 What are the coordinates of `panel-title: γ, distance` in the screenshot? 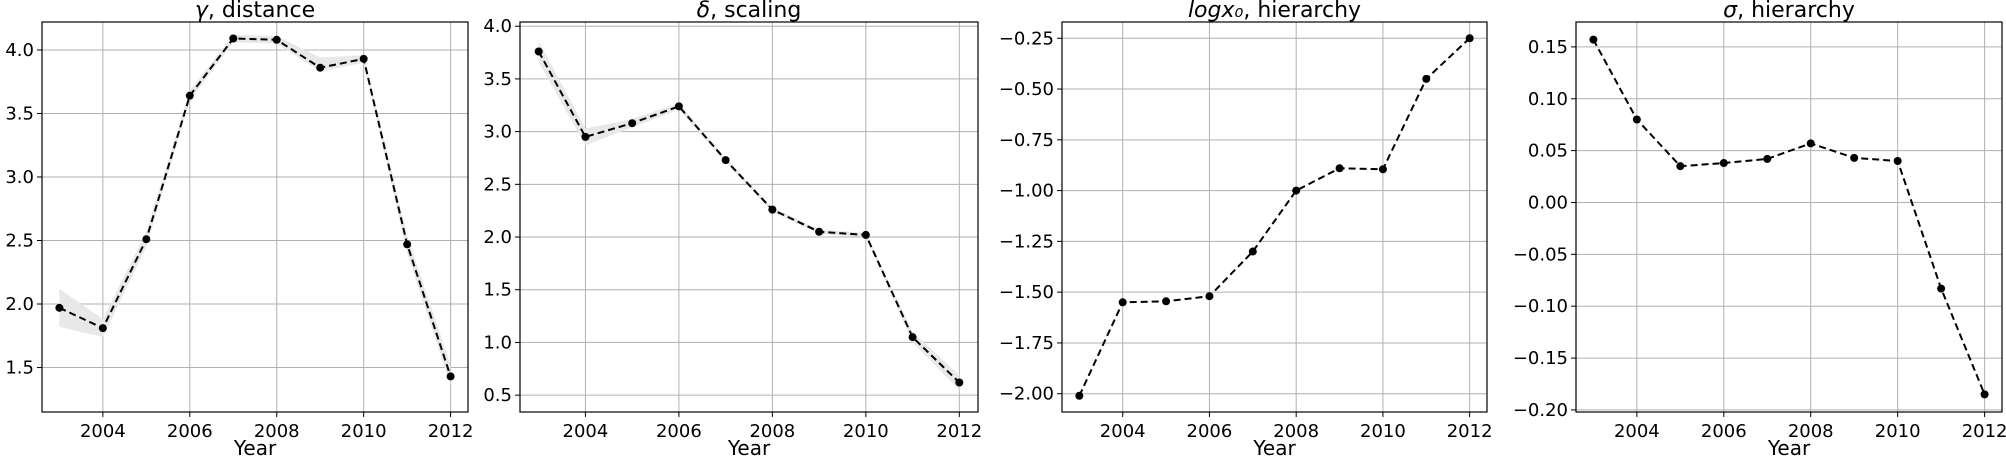 It's located at (255, 11).